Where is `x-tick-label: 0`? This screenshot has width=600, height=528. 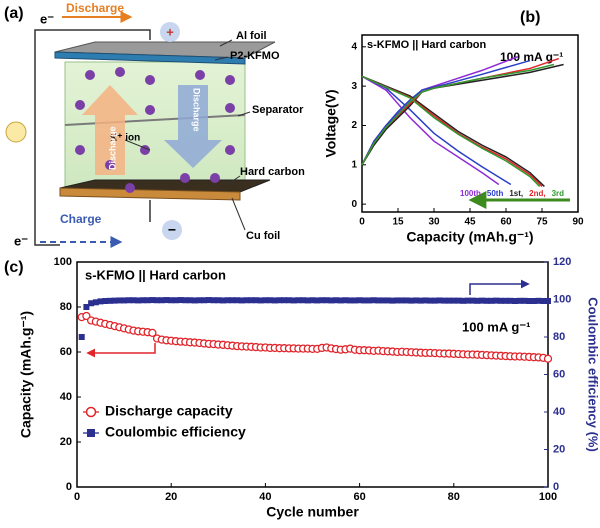 x-tick-label: 0 is located at coordinates (77, 497).